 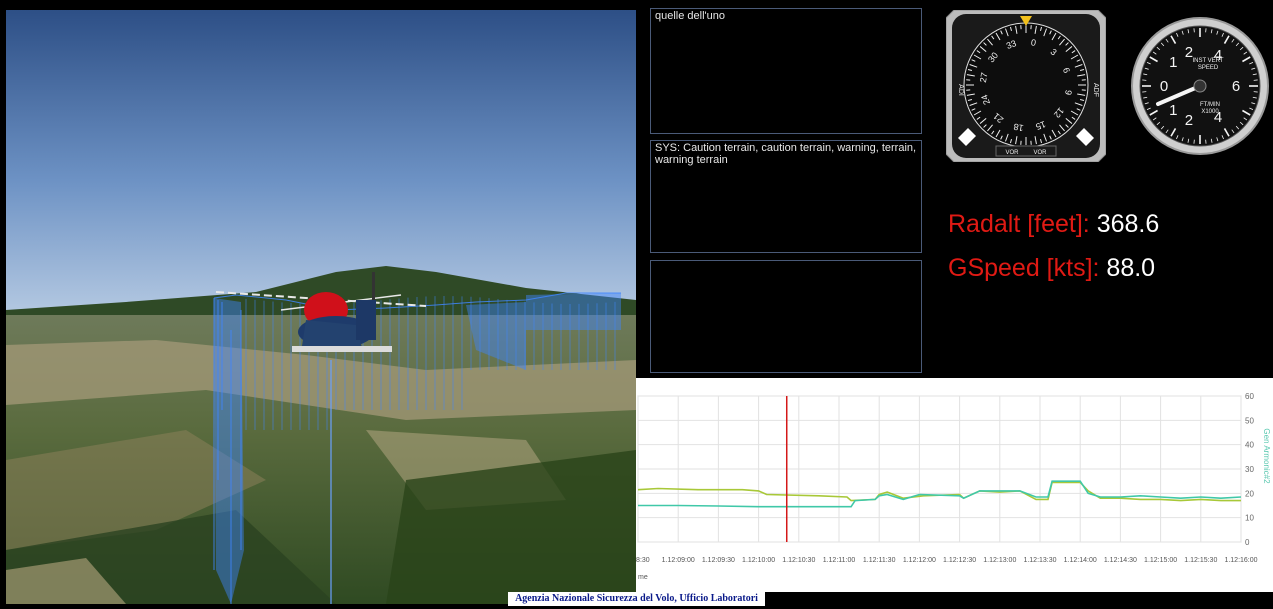 I want to click on chart-y-tick-label: 50, so click(x=1249, y=420).